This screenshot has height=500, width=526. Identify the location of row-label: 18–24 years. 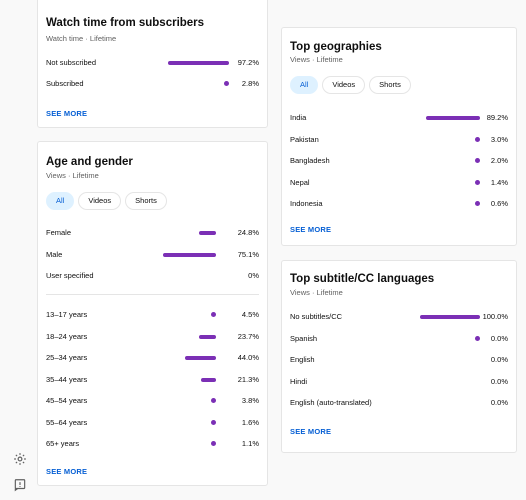
(67, 336).